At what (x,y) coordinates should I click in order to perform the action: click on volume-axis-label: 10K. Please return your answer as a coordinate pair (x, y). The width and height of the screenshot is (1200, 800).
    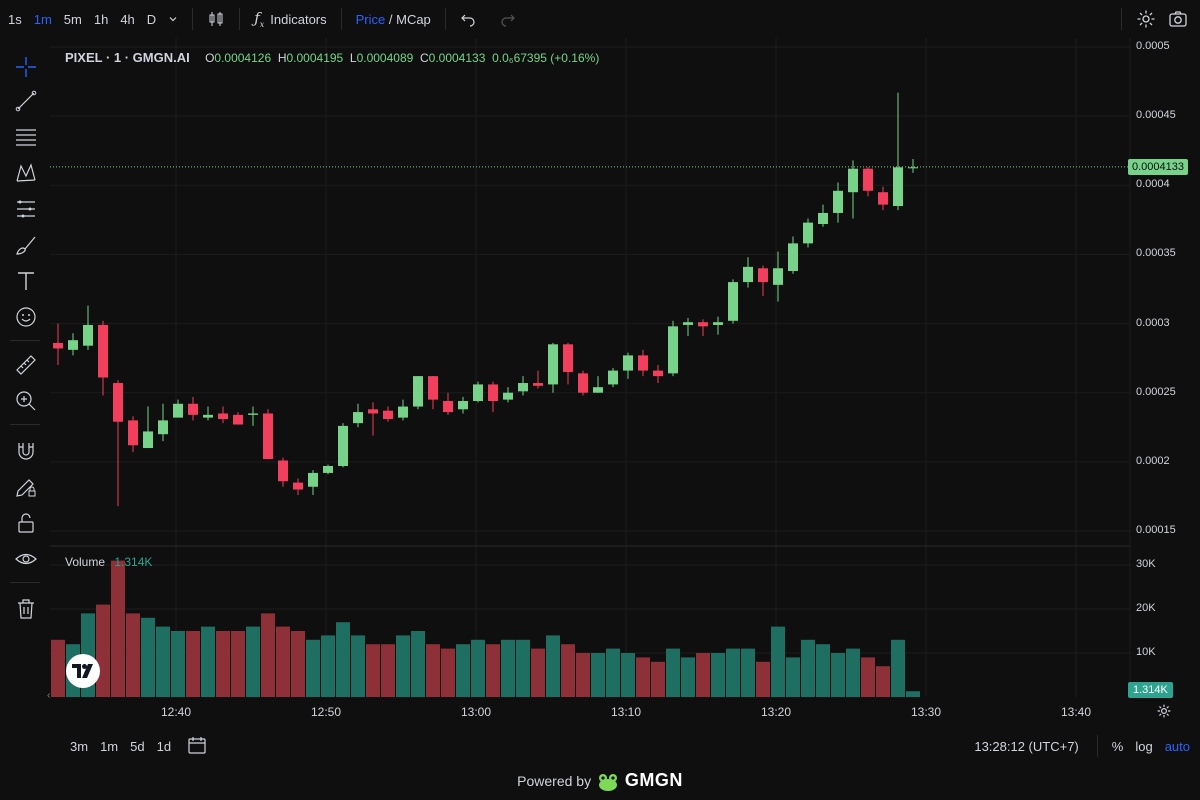
    Looking at the image, I should click on (1146, 652).